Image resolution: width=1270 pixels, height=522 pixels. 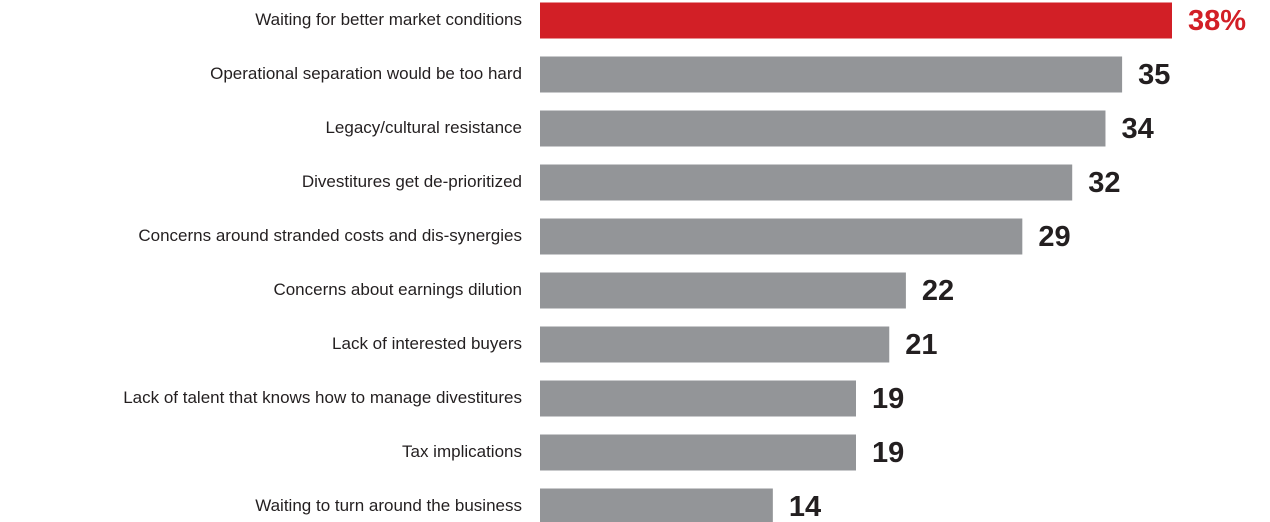 What do you see at coordinates (1054, 237) in the screenshot?
I see `value-label: 29` at bounding box center [1054, 237].